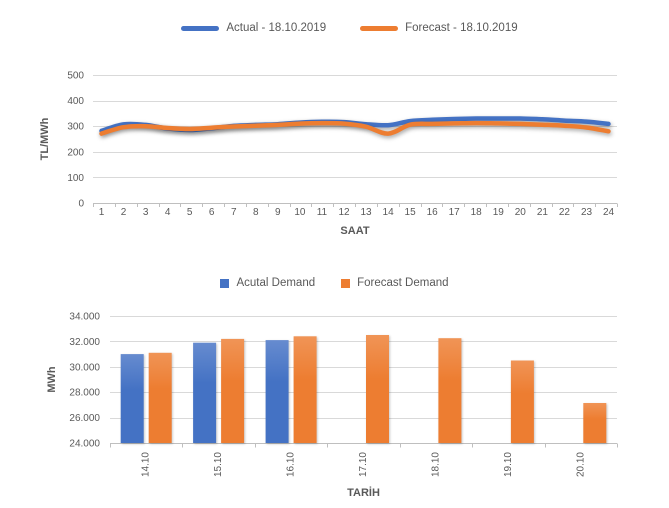 This screenshot has width=669, height=508. Describe the element at coordinates (411, 212) in the screenshot. I see `hour-tick-label: 15` at that location.